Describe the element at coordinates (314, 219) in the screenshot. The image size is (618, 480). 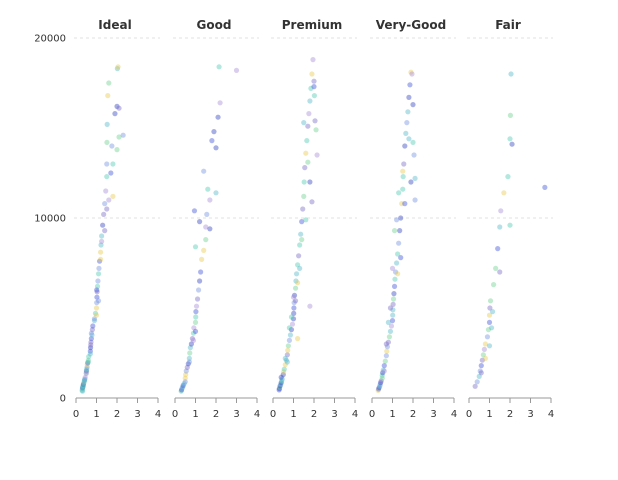
I see `facet-panel-premium: Premium 0 1 2 3 4` at that location.